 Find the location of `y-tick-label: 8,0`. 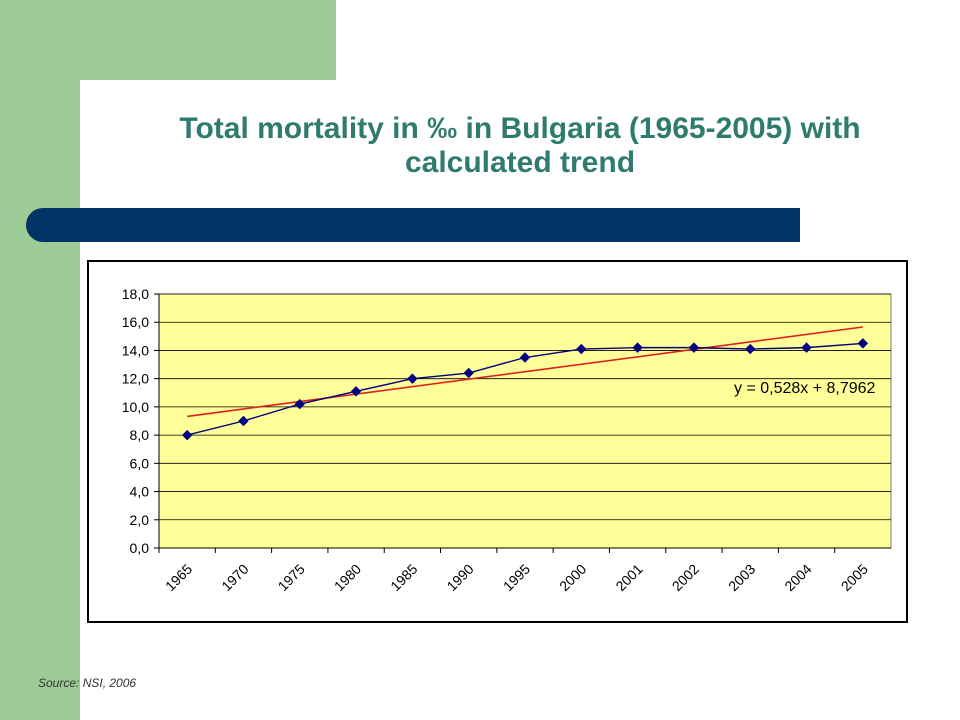

y-tick-label: 8,0 is located at coordinates (140, 435).